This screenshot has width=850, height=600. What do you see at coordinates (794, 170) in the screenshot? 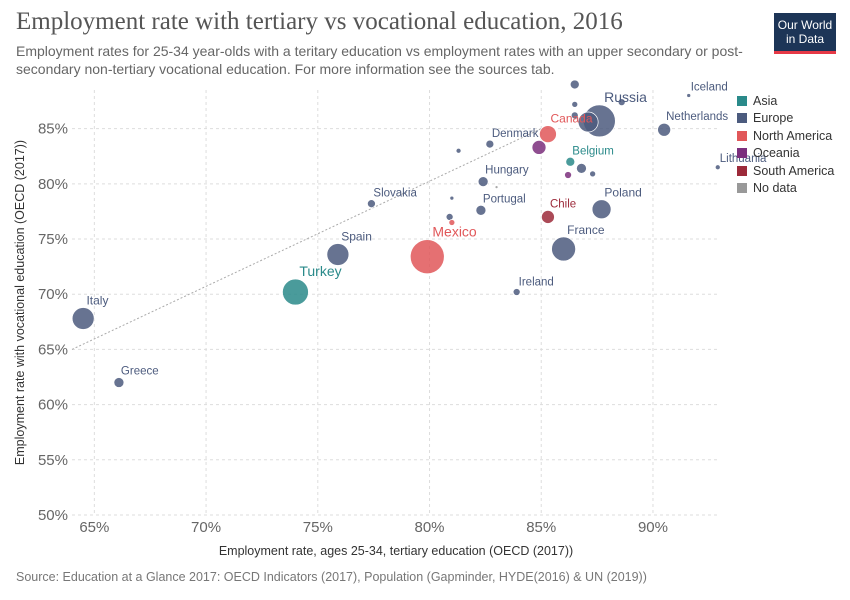
I see `legend-label: South America` at bounding box center [794, 170].